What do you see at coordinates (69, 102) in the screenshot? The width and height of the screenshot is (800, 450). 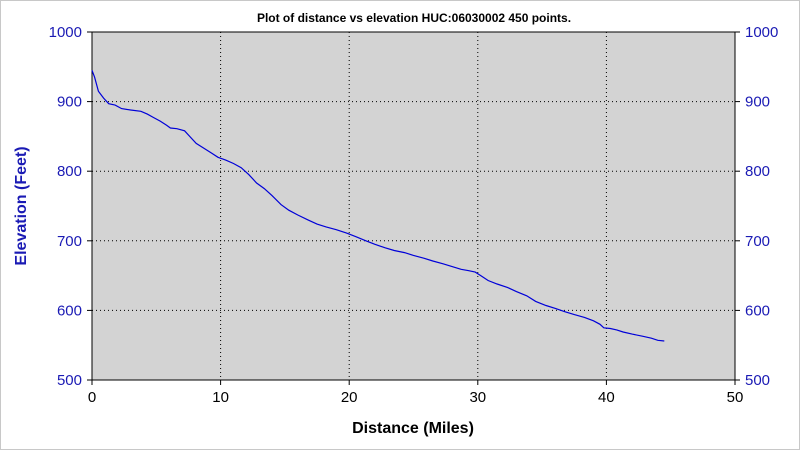 I see `y-tick-label-left: 900` at bounding box center [69, 102].